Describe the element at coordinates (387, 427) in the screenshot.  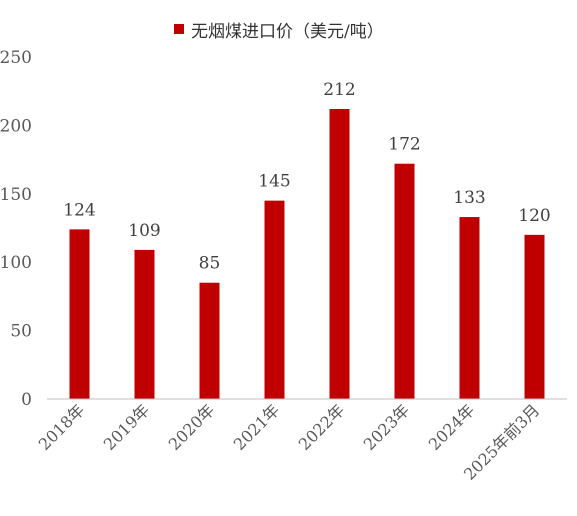
I see `x-tick-label: 2023年` at that location.